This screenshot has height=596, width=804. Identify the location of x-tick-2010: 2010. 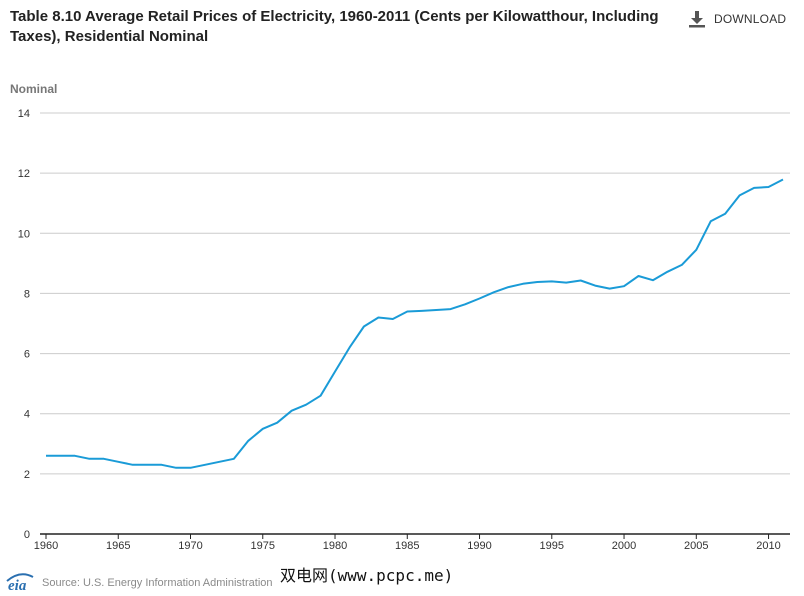
(768, 546).